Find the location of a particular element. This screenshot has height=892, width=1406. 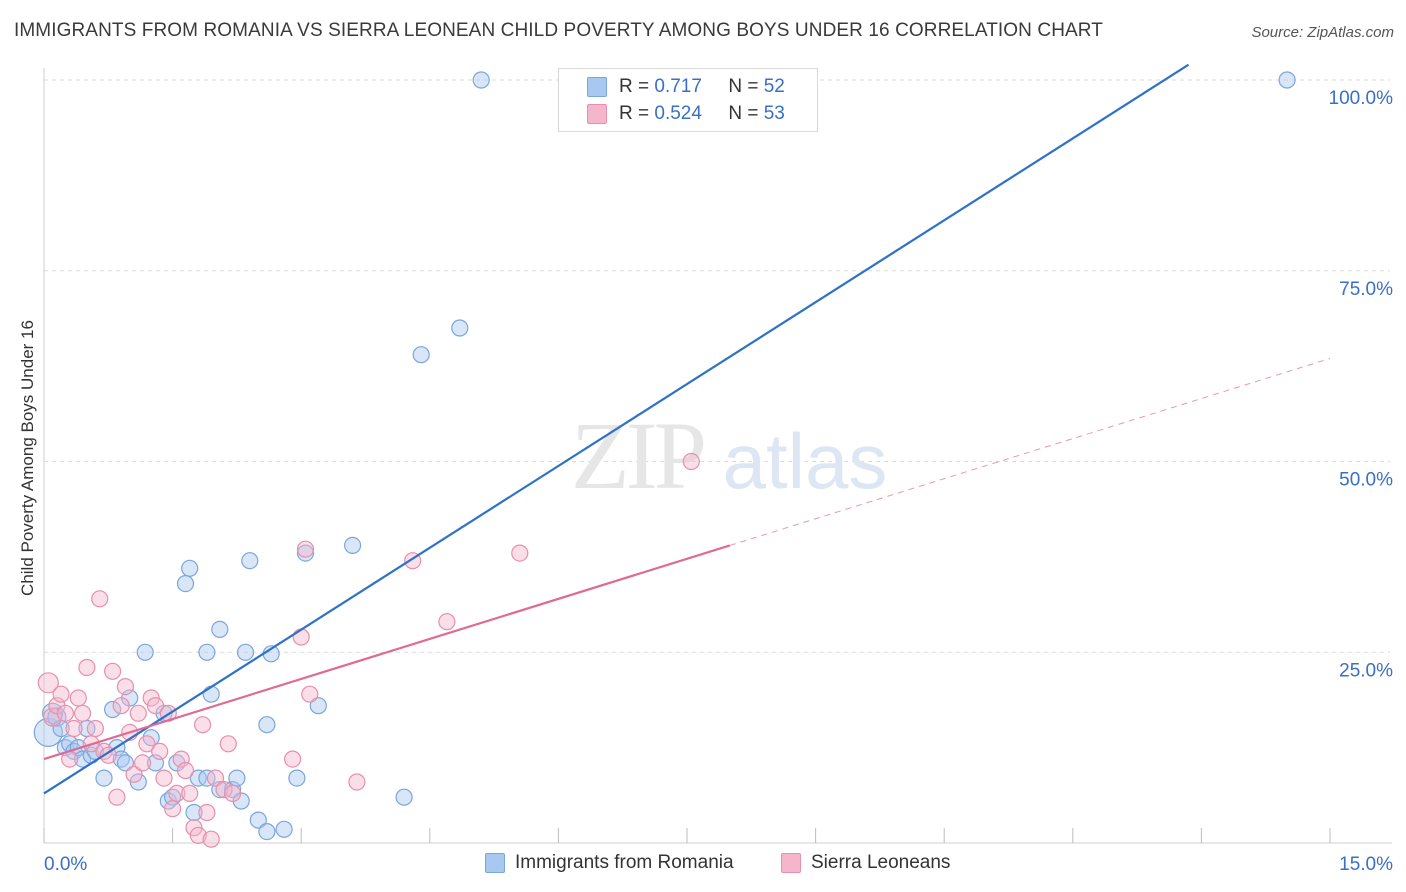

series-label-romania: Immigrants from Romania is located at coordinates (624, 862).